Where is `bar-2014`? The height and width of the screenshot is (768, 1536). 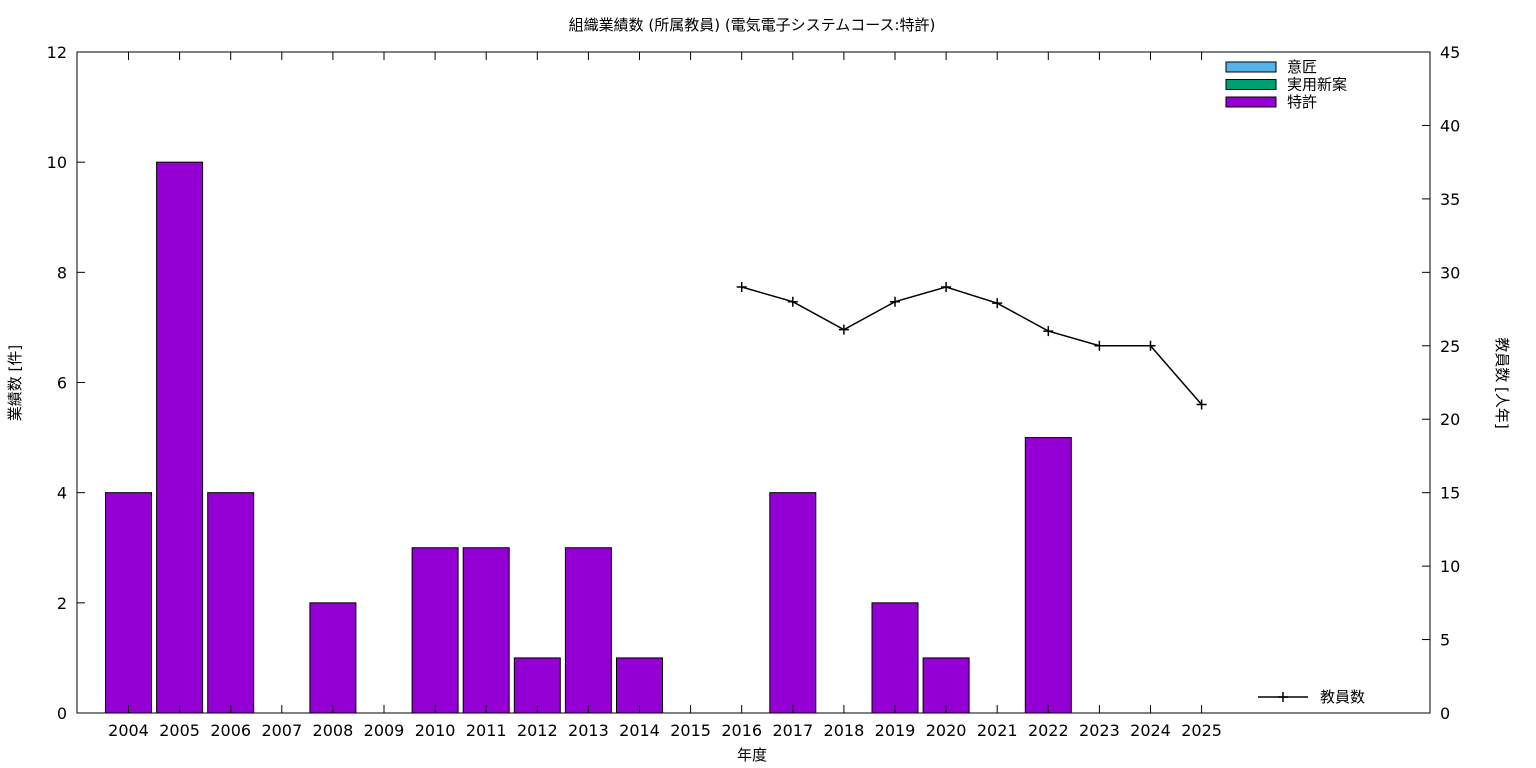
bar-2014 is located at coordinates (639, 685).